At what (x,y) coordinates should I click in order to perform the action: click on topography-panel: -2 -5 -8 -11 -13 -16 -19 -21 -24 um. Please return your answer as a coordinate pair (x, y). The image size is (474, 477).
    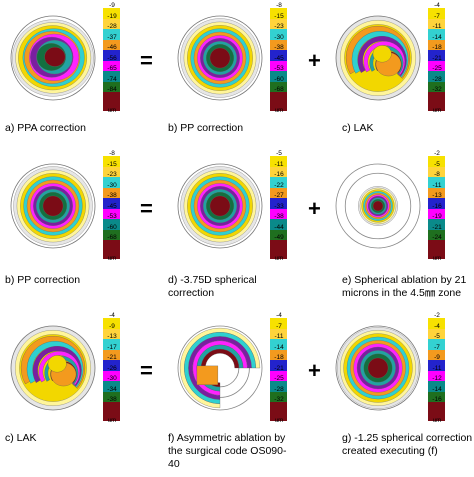
    Looking at the image, I should click on (393, 207).